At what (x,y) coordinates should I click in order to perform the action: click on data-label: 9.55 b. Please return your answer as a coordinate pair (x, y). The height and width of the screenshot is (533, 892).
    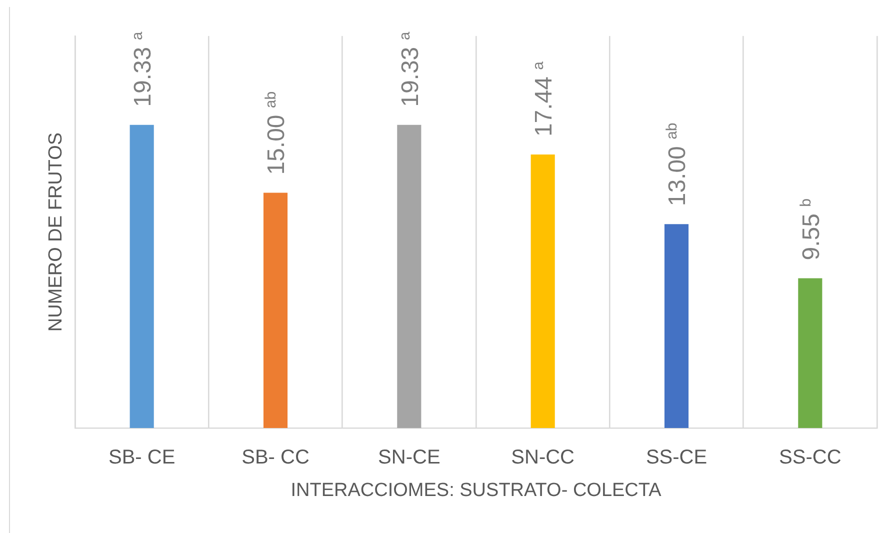
    Looking at the image, I should click on (811, 229).